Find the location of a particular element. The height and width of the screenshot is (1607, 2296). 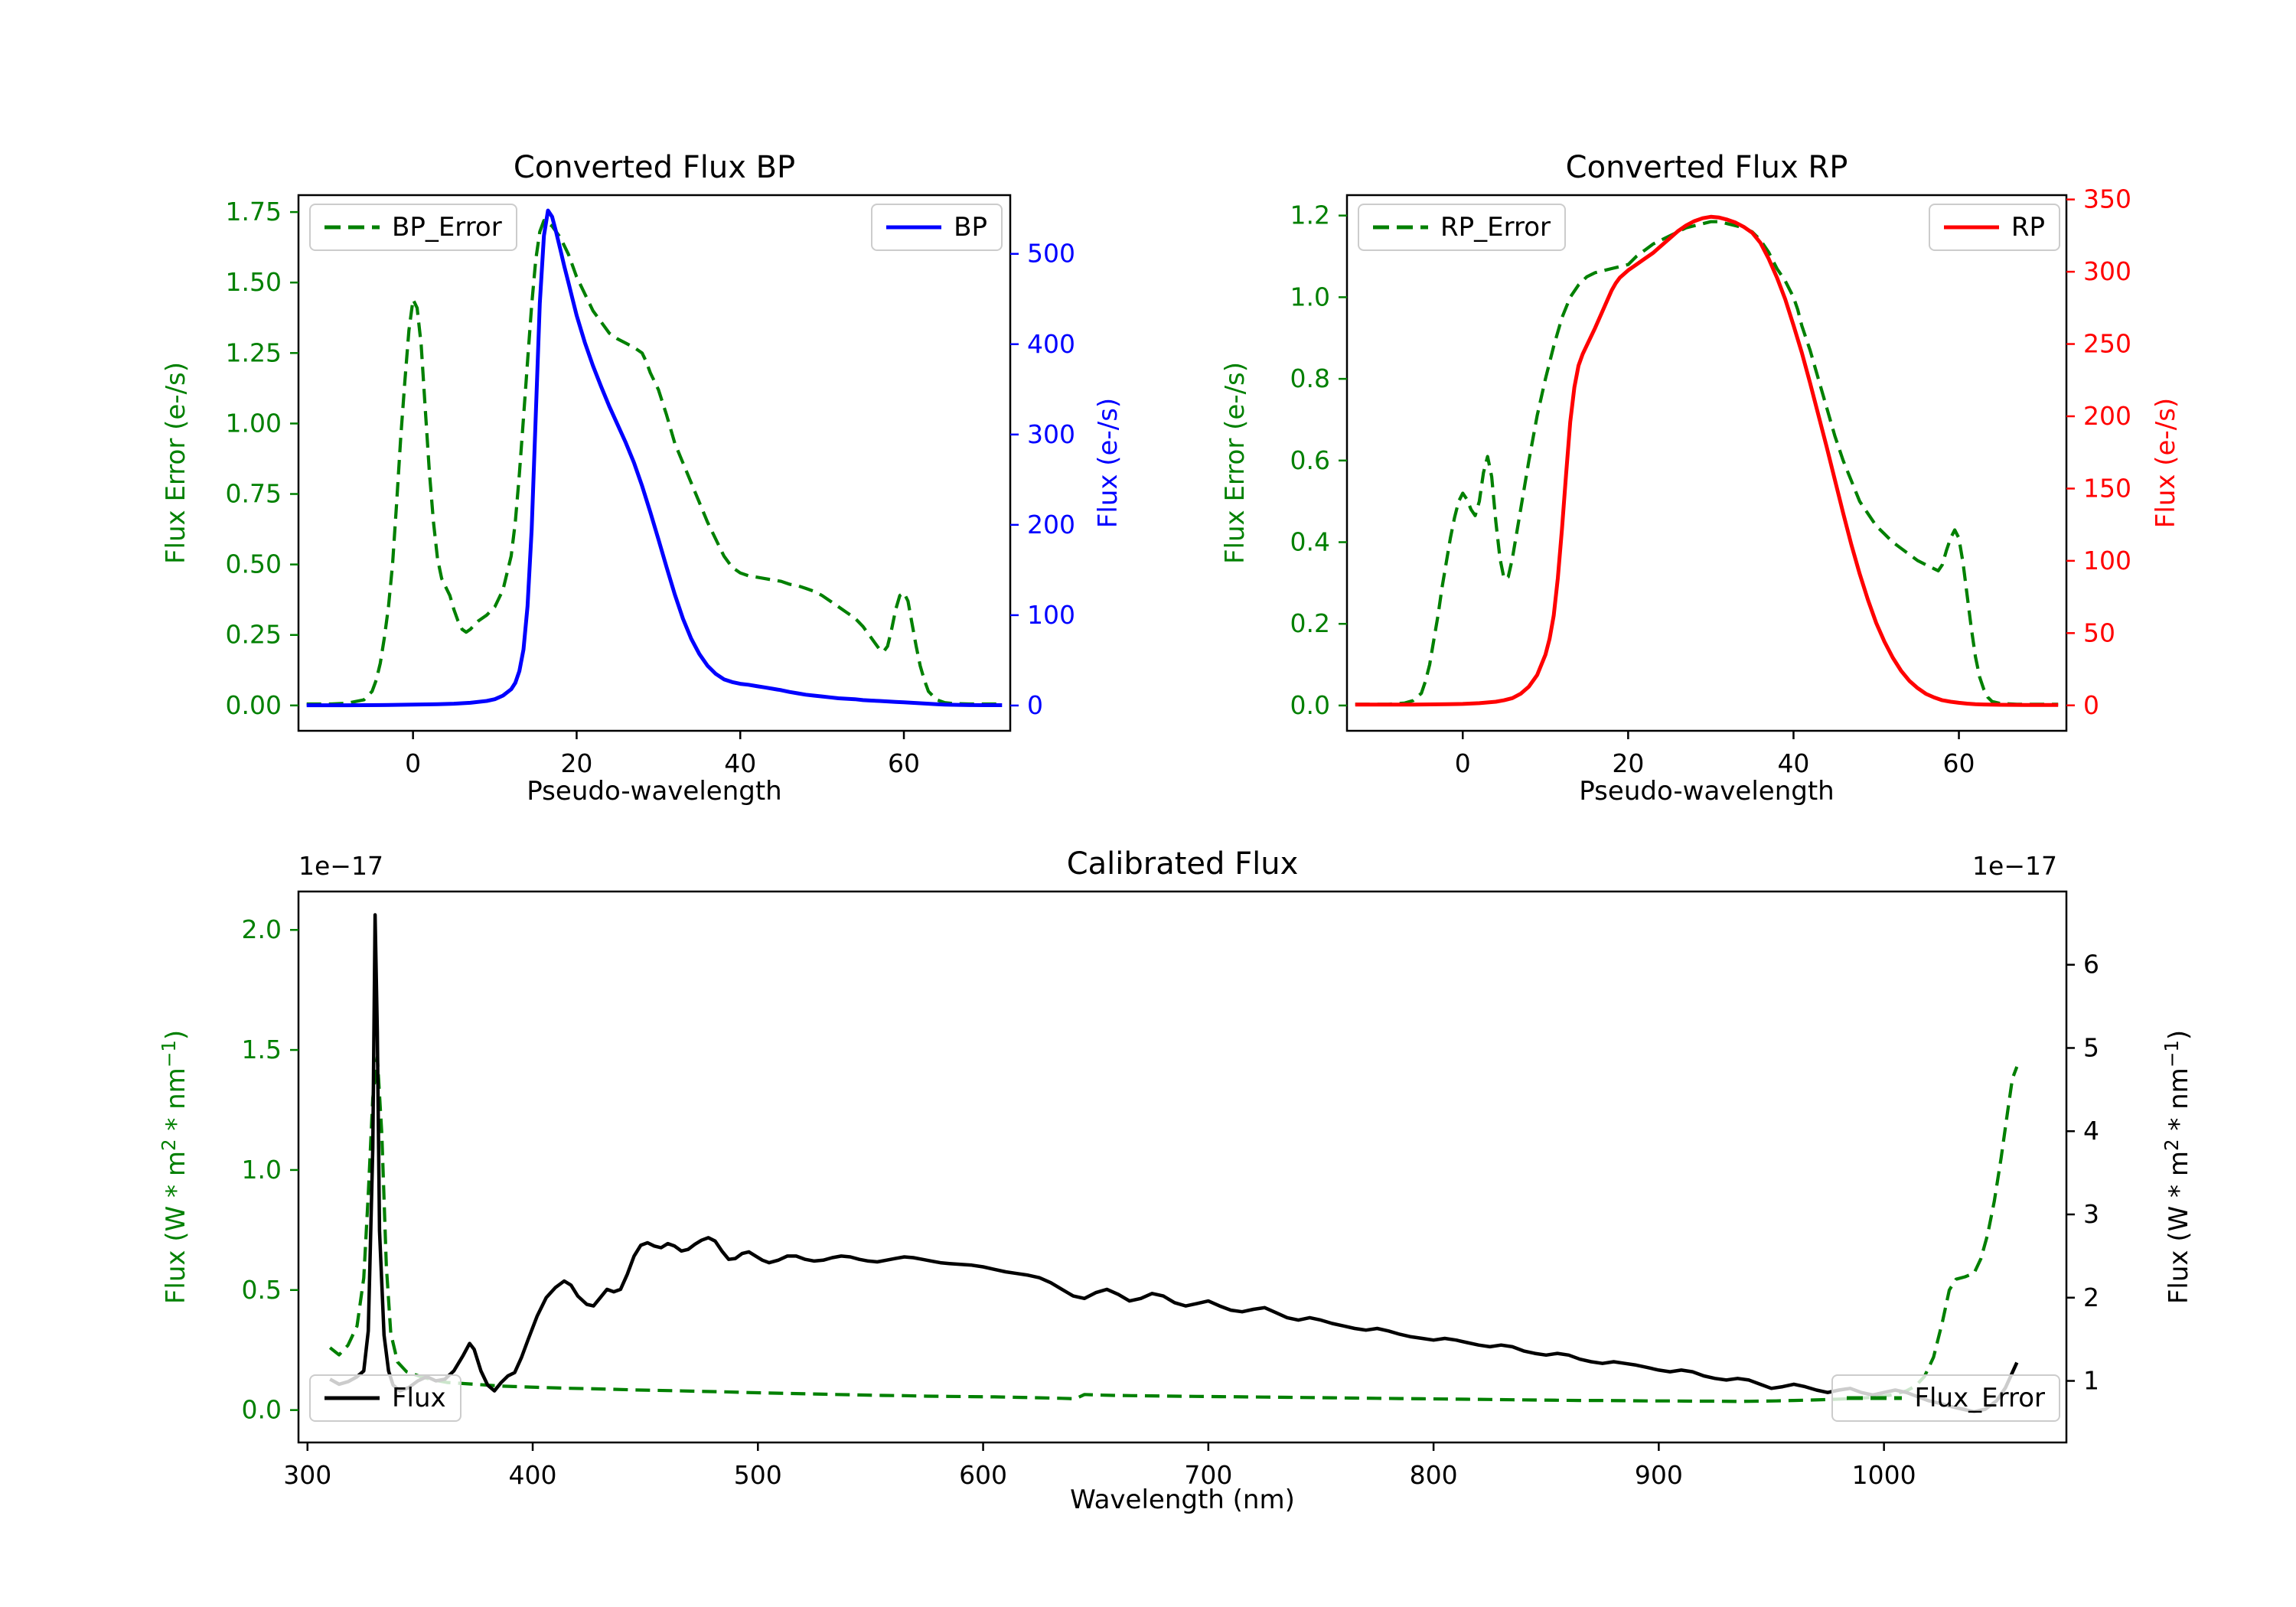

cal-ylabel-right: Flux (W * m2 * nm−1) is located at coordinates (2177, 1167).